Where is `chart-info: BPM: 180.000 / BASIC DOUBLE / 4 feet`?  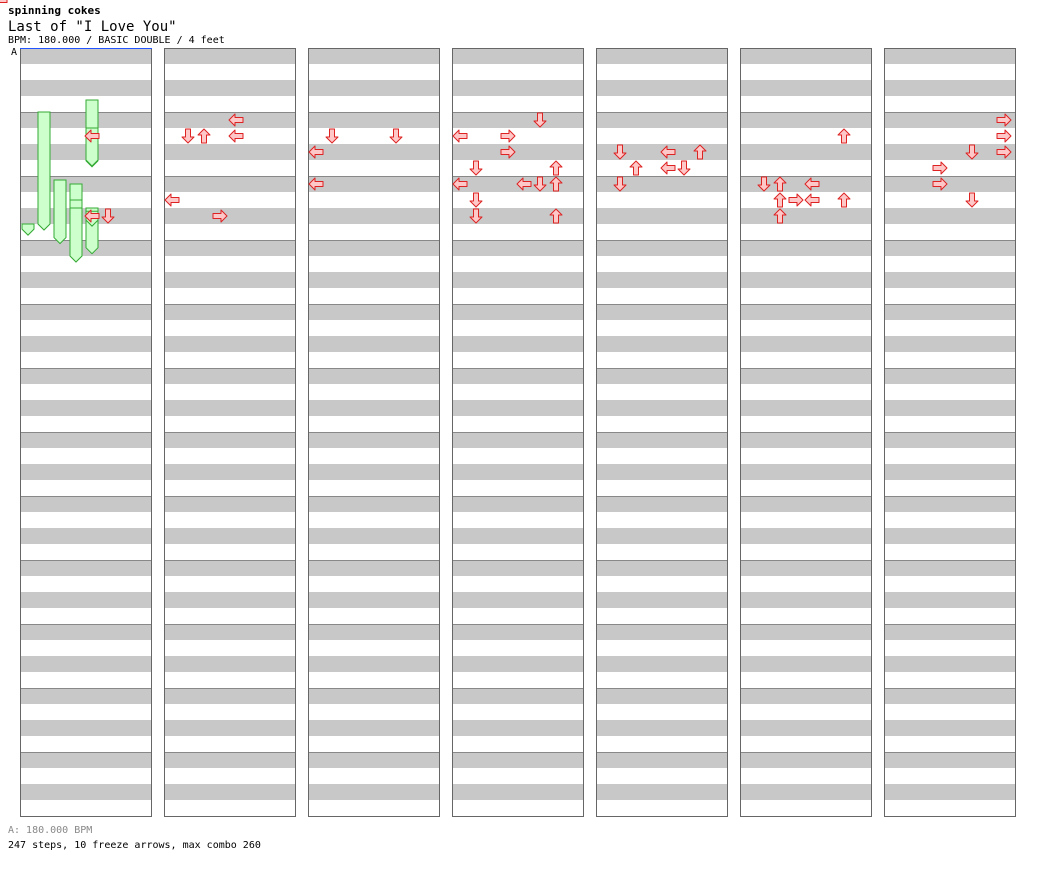
chart-info: BPM: 180.000 / BASIC DOUBLE / 4 feet is located at coordinates (116, 40).